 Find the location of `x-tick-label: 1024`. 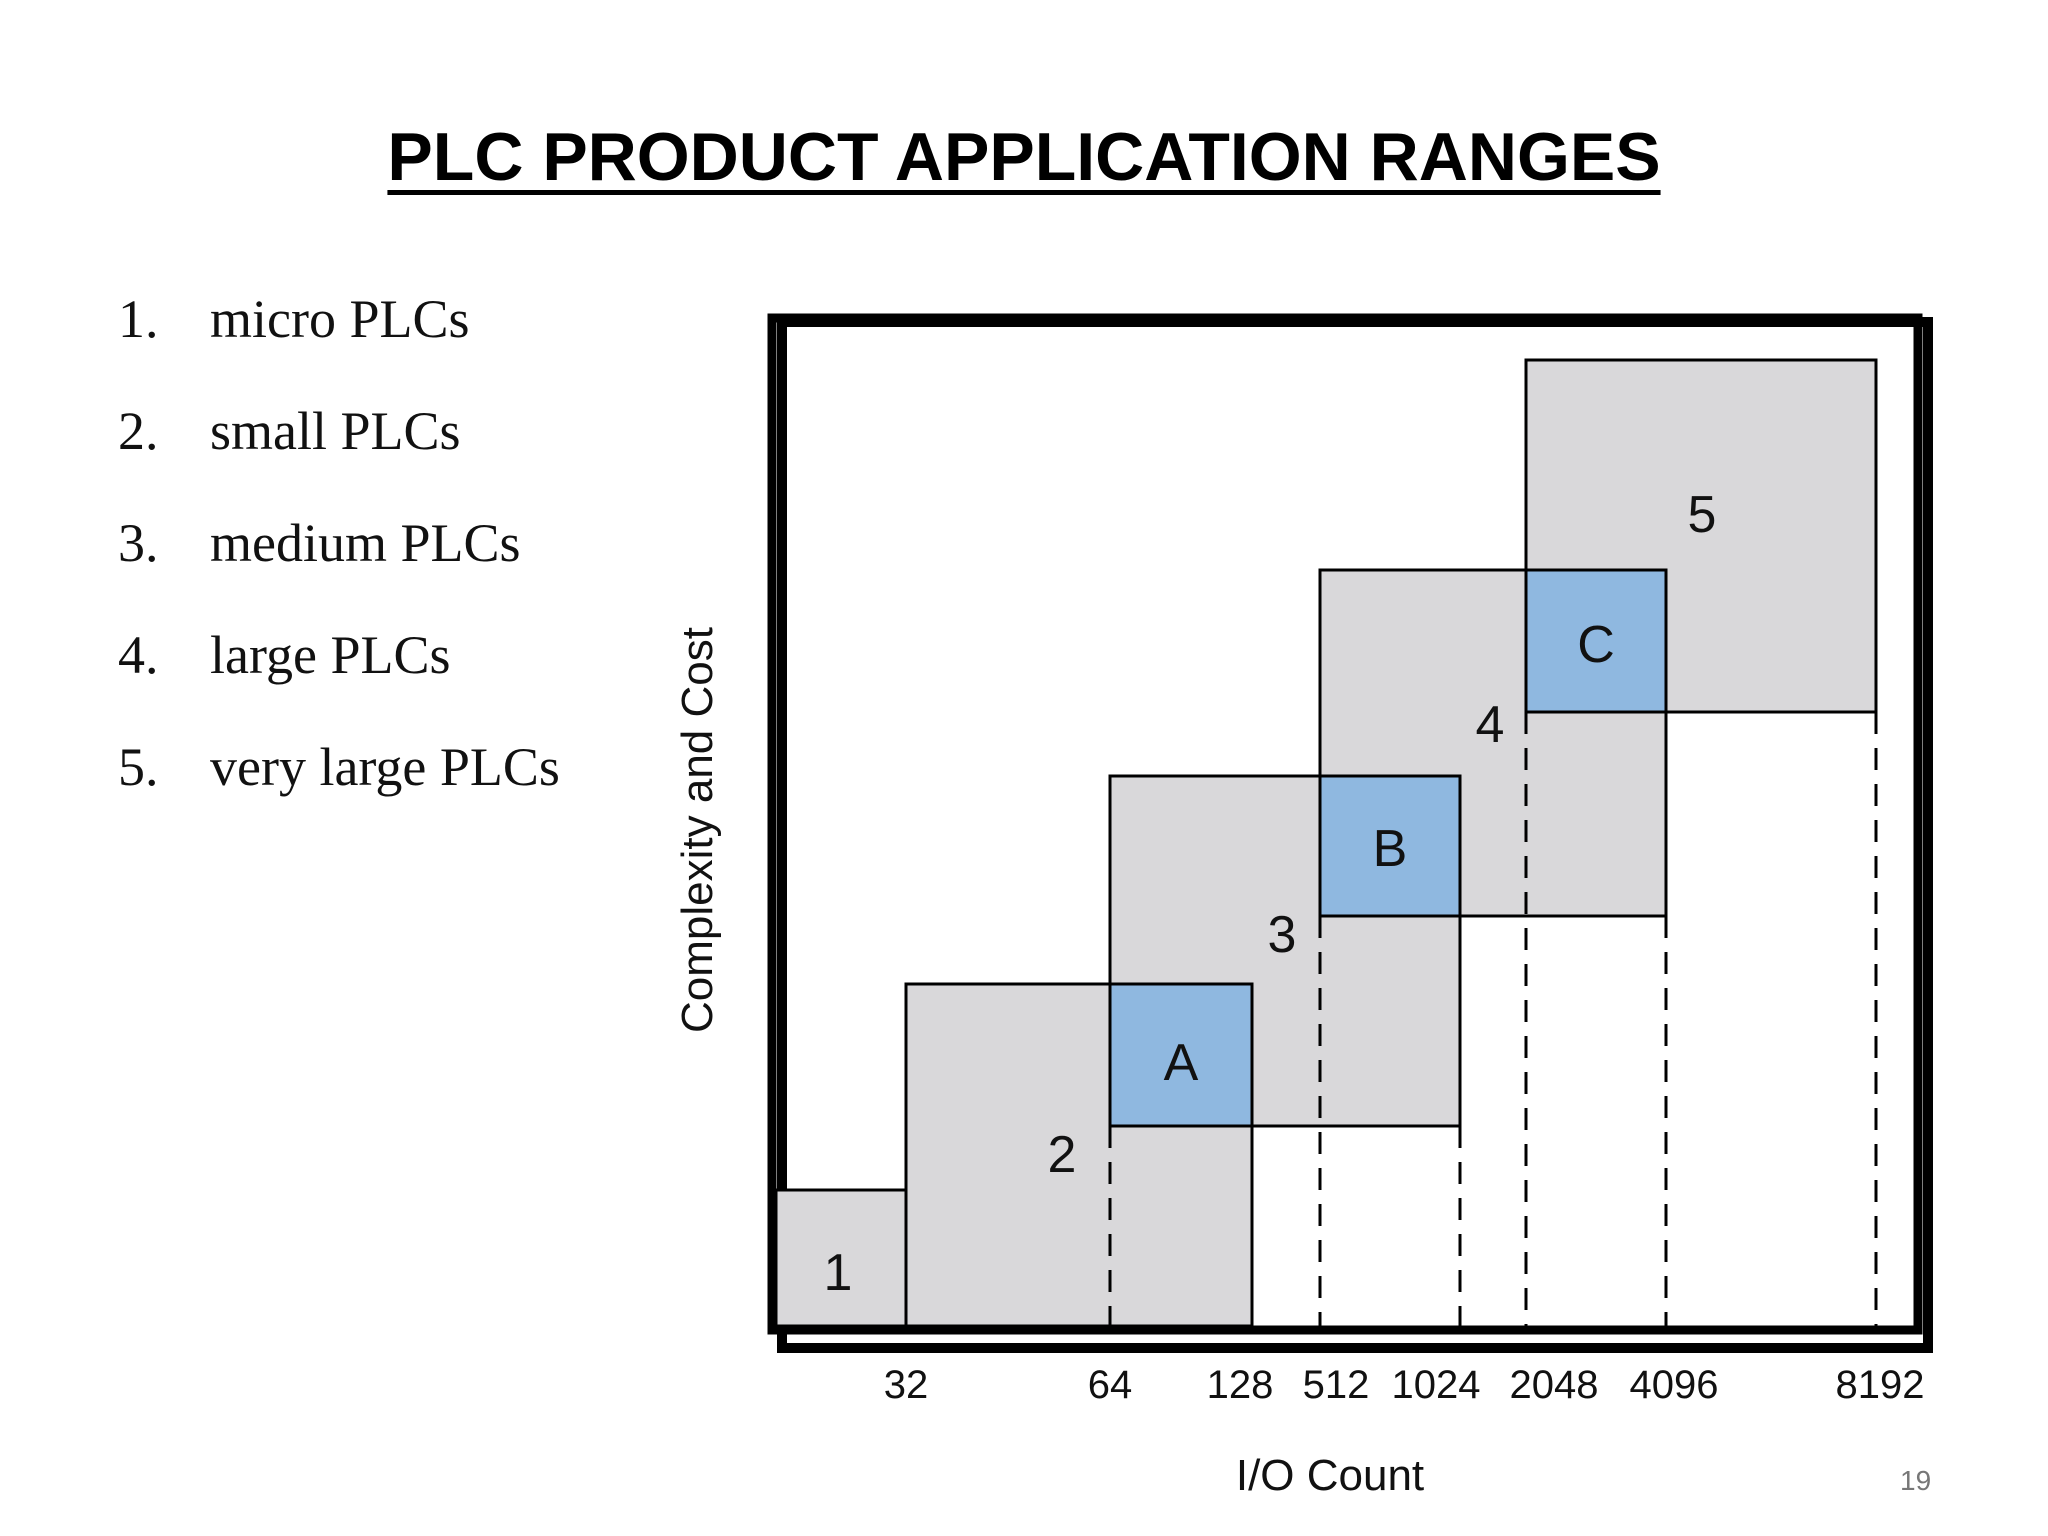

x-tick-label: 1024 is located at coordinates (1436, 1385).